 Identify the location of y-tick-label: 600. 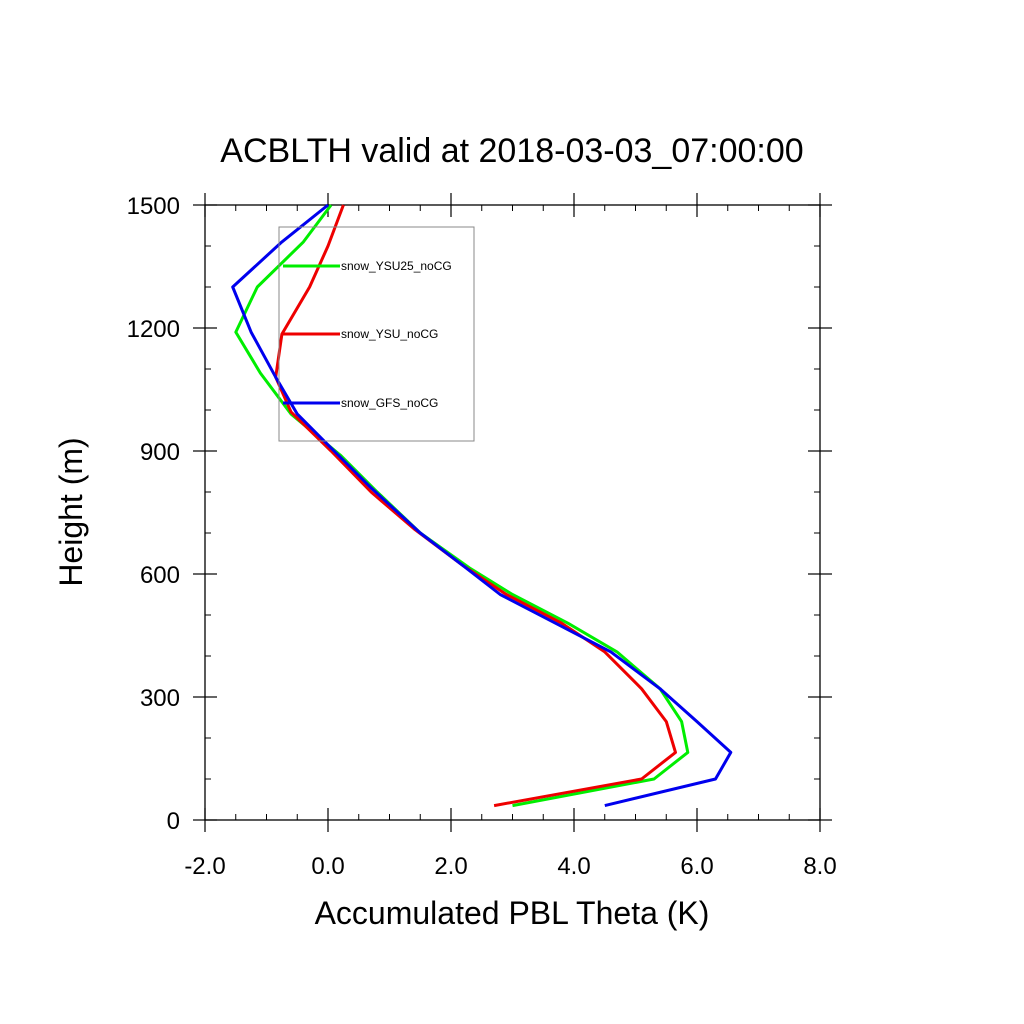
(160, 575).